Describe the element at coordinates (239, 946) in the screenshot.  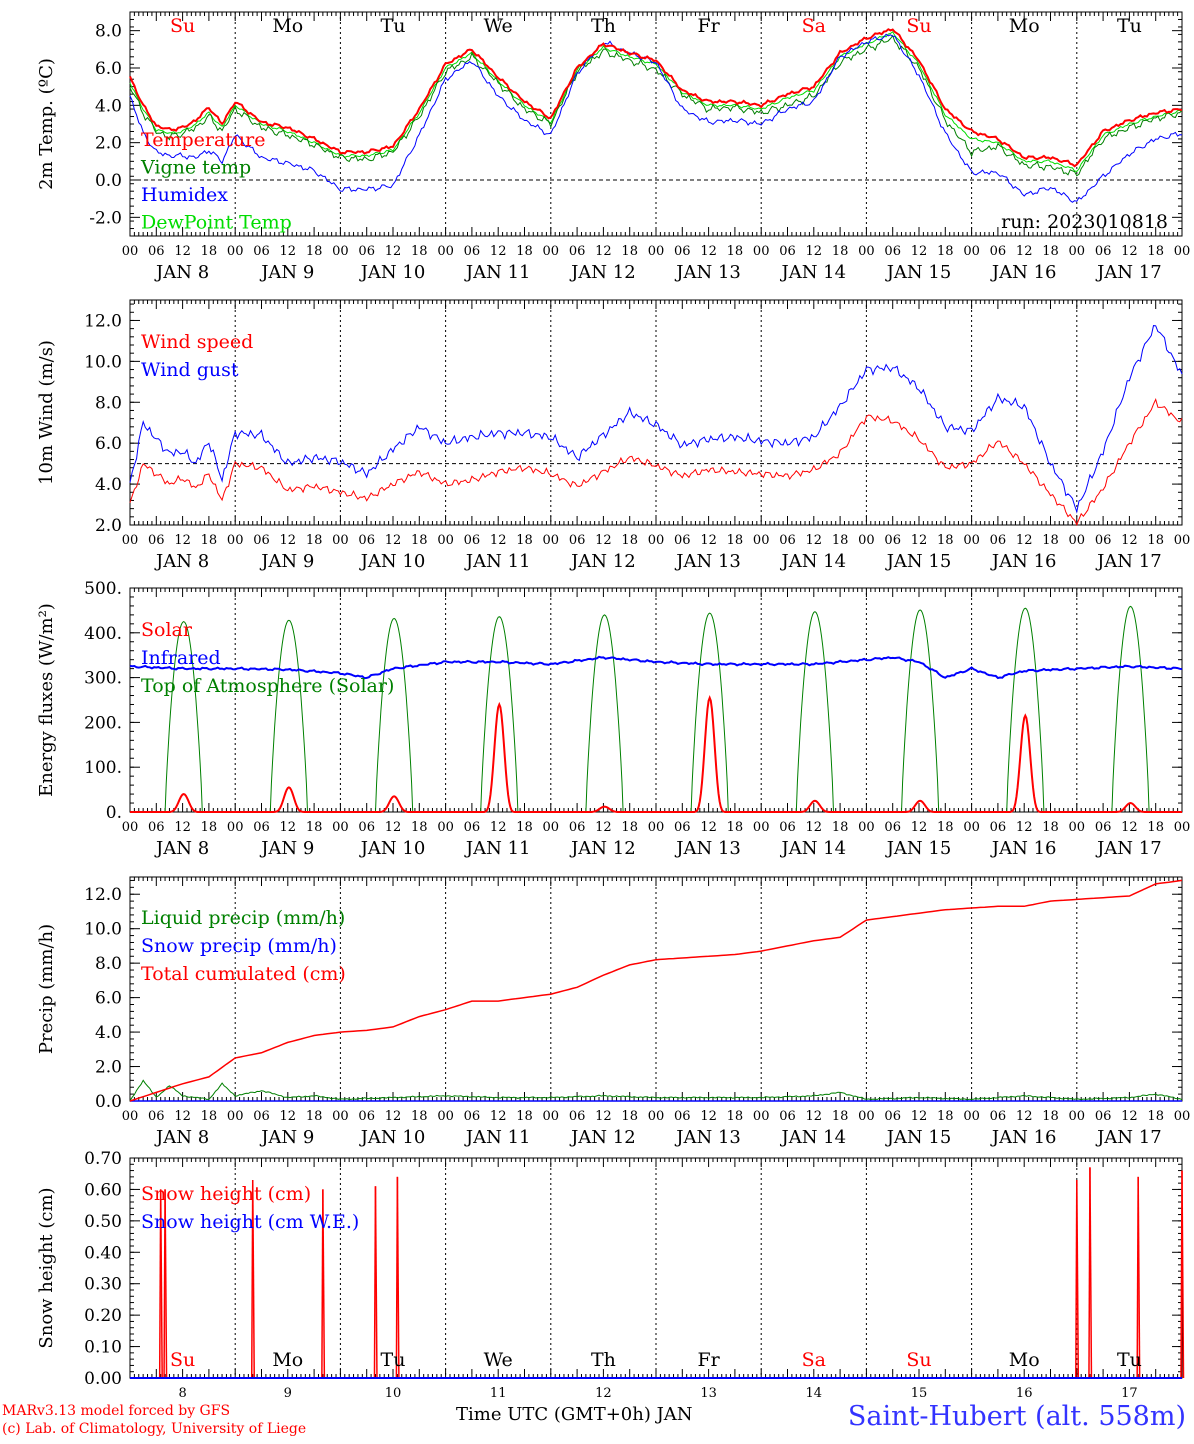
I see `legend-entry: Snow precip (mm/h)` at that location.